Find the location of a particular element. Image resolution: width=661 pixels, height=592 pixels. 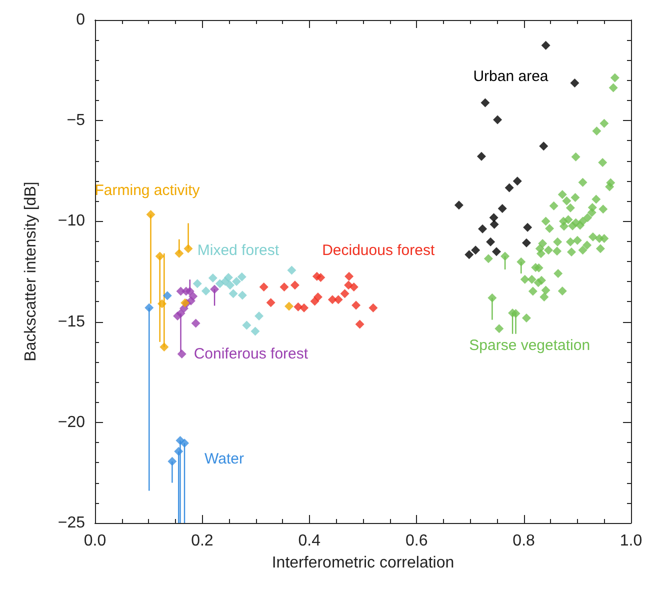

series-label: Farming activity is located at coordinates (147, 191).